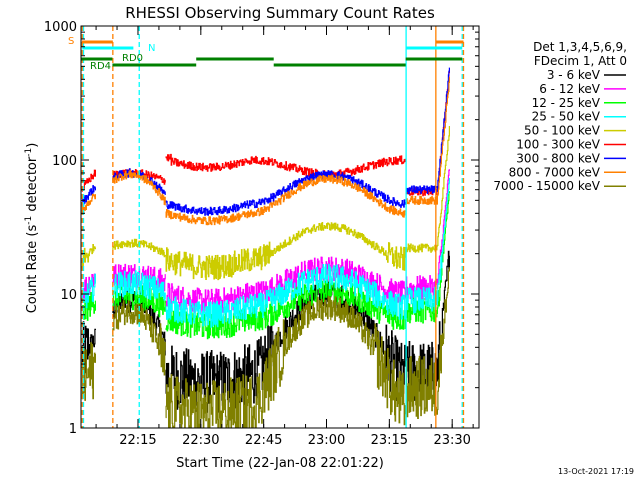  I want to click on x-tick-label: 22:15, so click(137, 440).